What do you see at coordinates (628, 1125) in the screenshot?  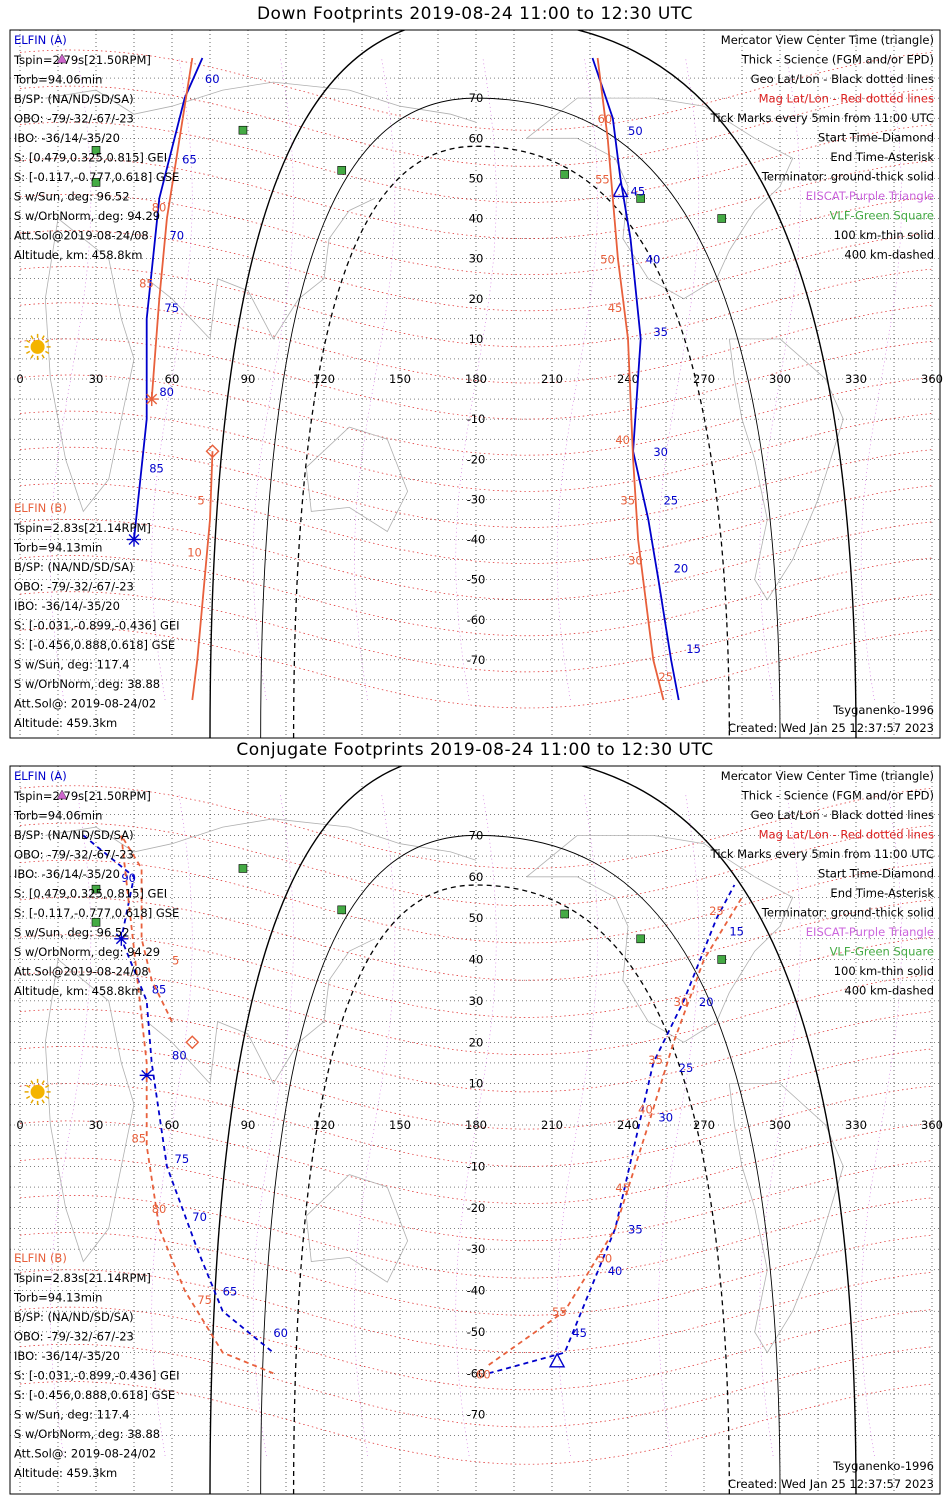 I see `x-tick-label: 240` at bounding box center [628, 1125].